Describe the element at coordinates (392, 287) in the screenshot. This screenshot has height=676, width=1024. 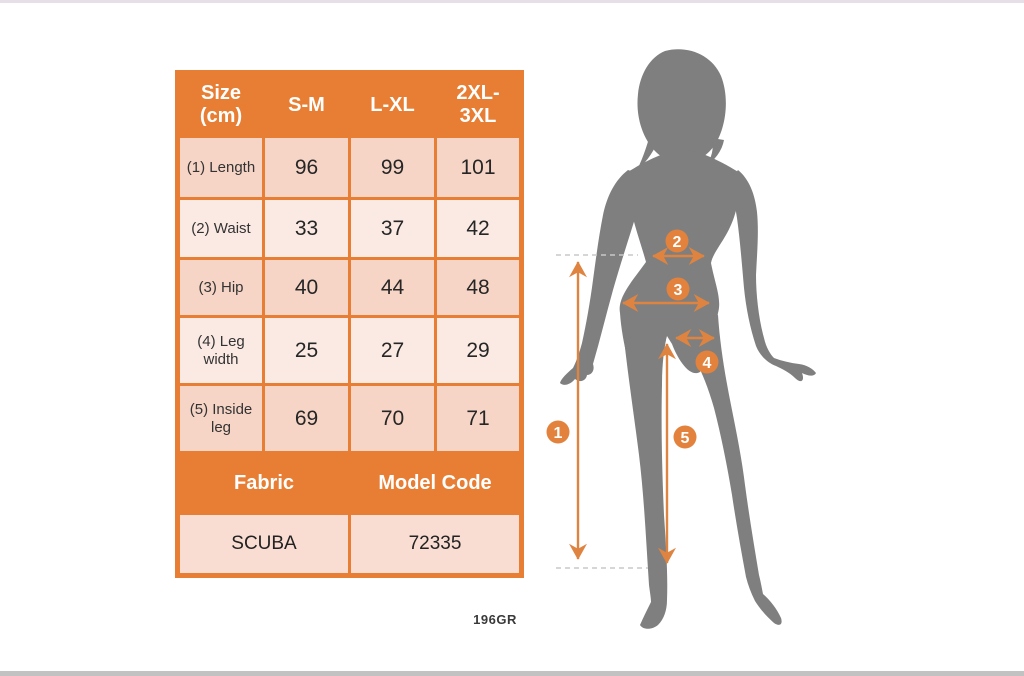
I see `hip-lxl: 44` at that location.